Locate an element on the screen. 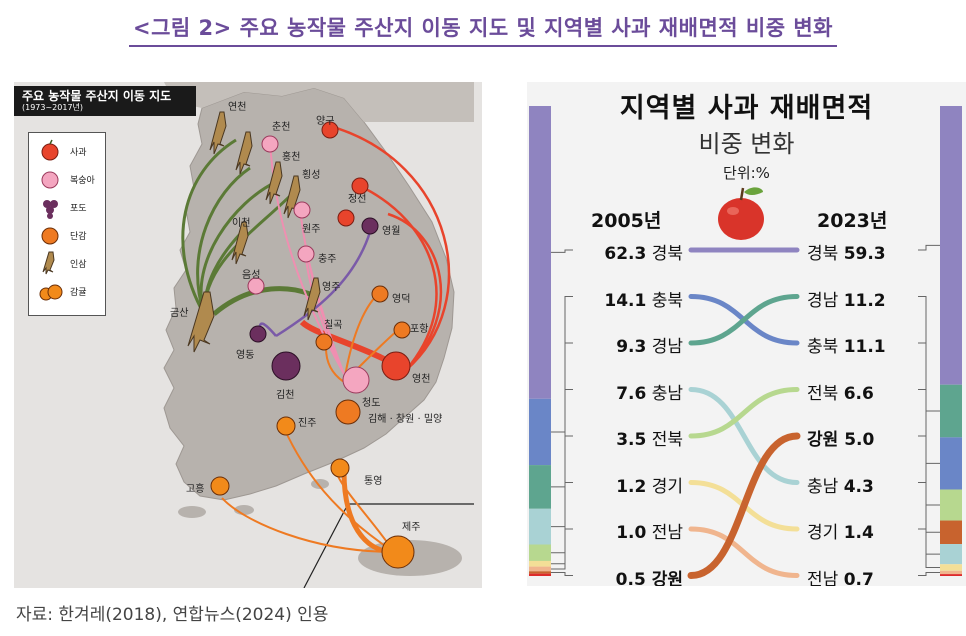  place-label: 김해 · 창원 · 밀양 is located at coordinates (405, 419).